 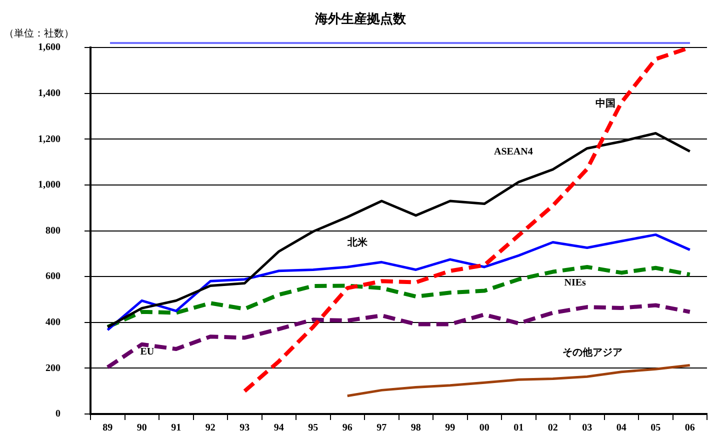 I want to click on x-tick-label: 89, so click(x=107, y=428).